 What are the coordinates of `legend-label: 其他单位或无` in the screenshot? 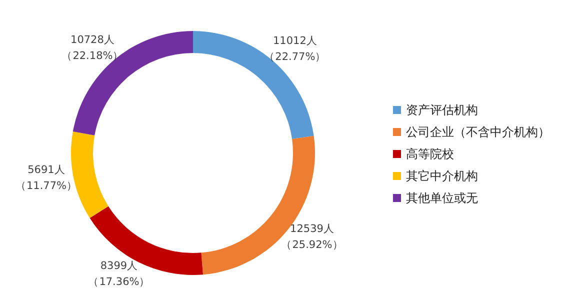 It's located at (442, 198).